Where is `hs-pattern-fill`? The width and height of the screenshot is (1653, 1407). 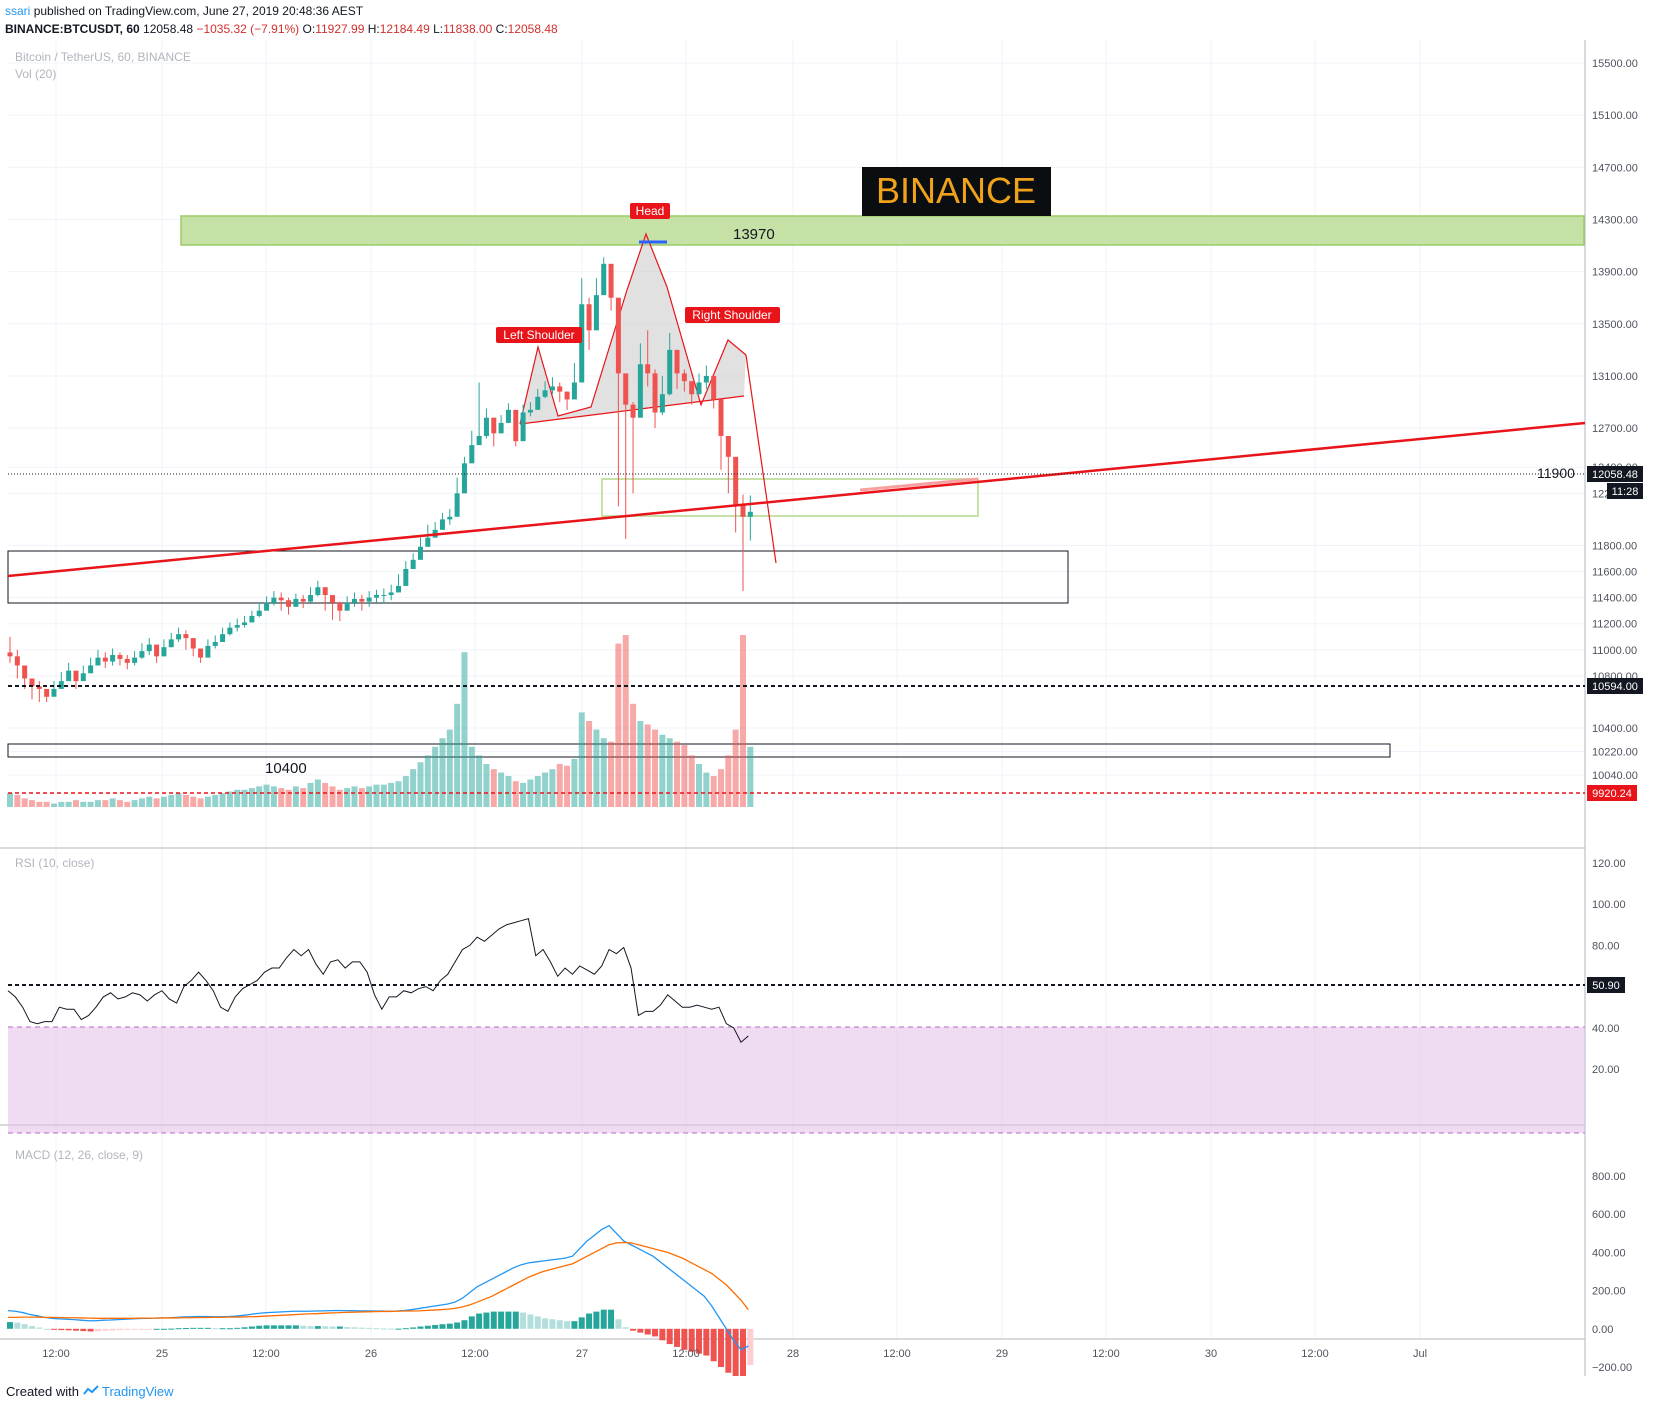 hs-pattern-fill is located at coordinates (633, 329).